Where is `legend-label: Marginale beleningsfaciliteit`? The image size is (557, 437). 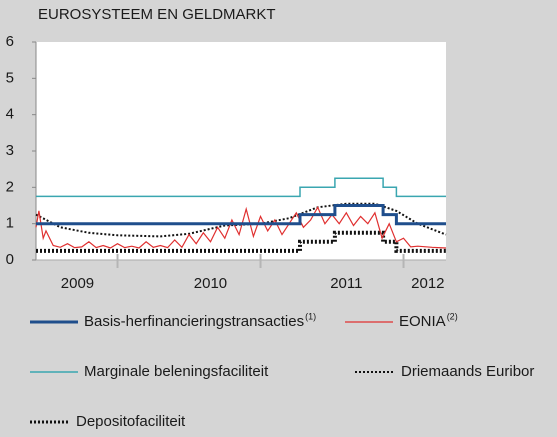
legend-label: Marginale beleningsfaciliteit is located at coordinates (176, 371).